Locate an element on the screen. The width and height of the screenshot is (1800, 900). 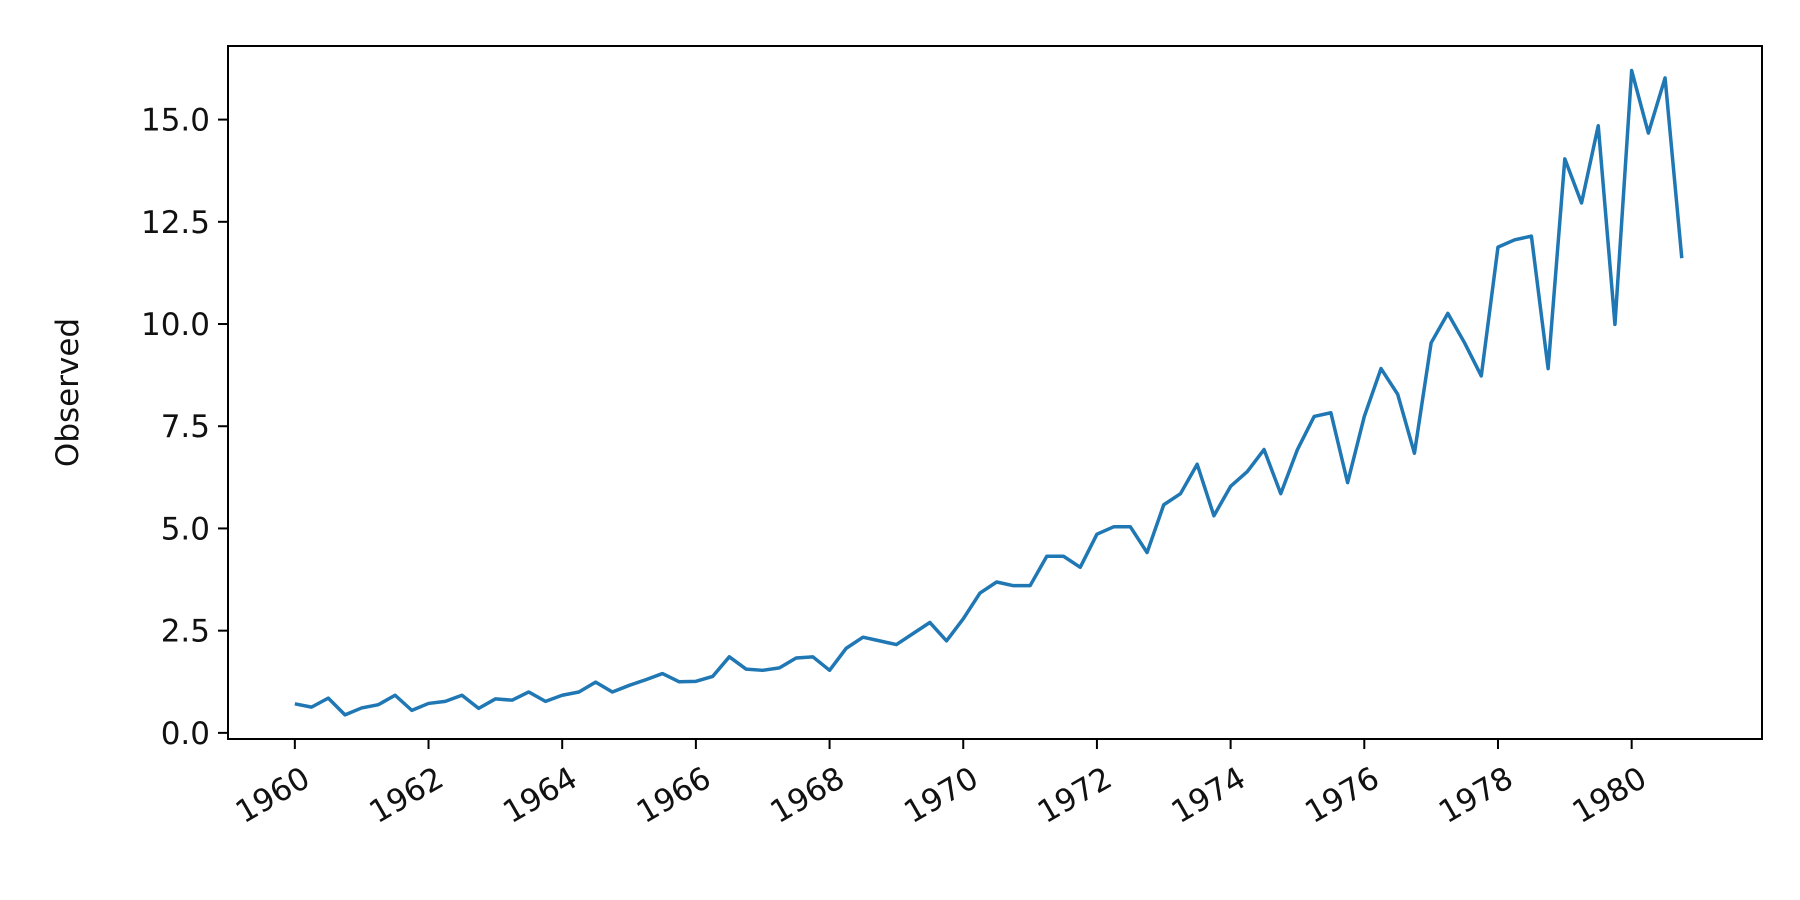
y-tick-label: 12.5 is located at coordinates (175, 223).